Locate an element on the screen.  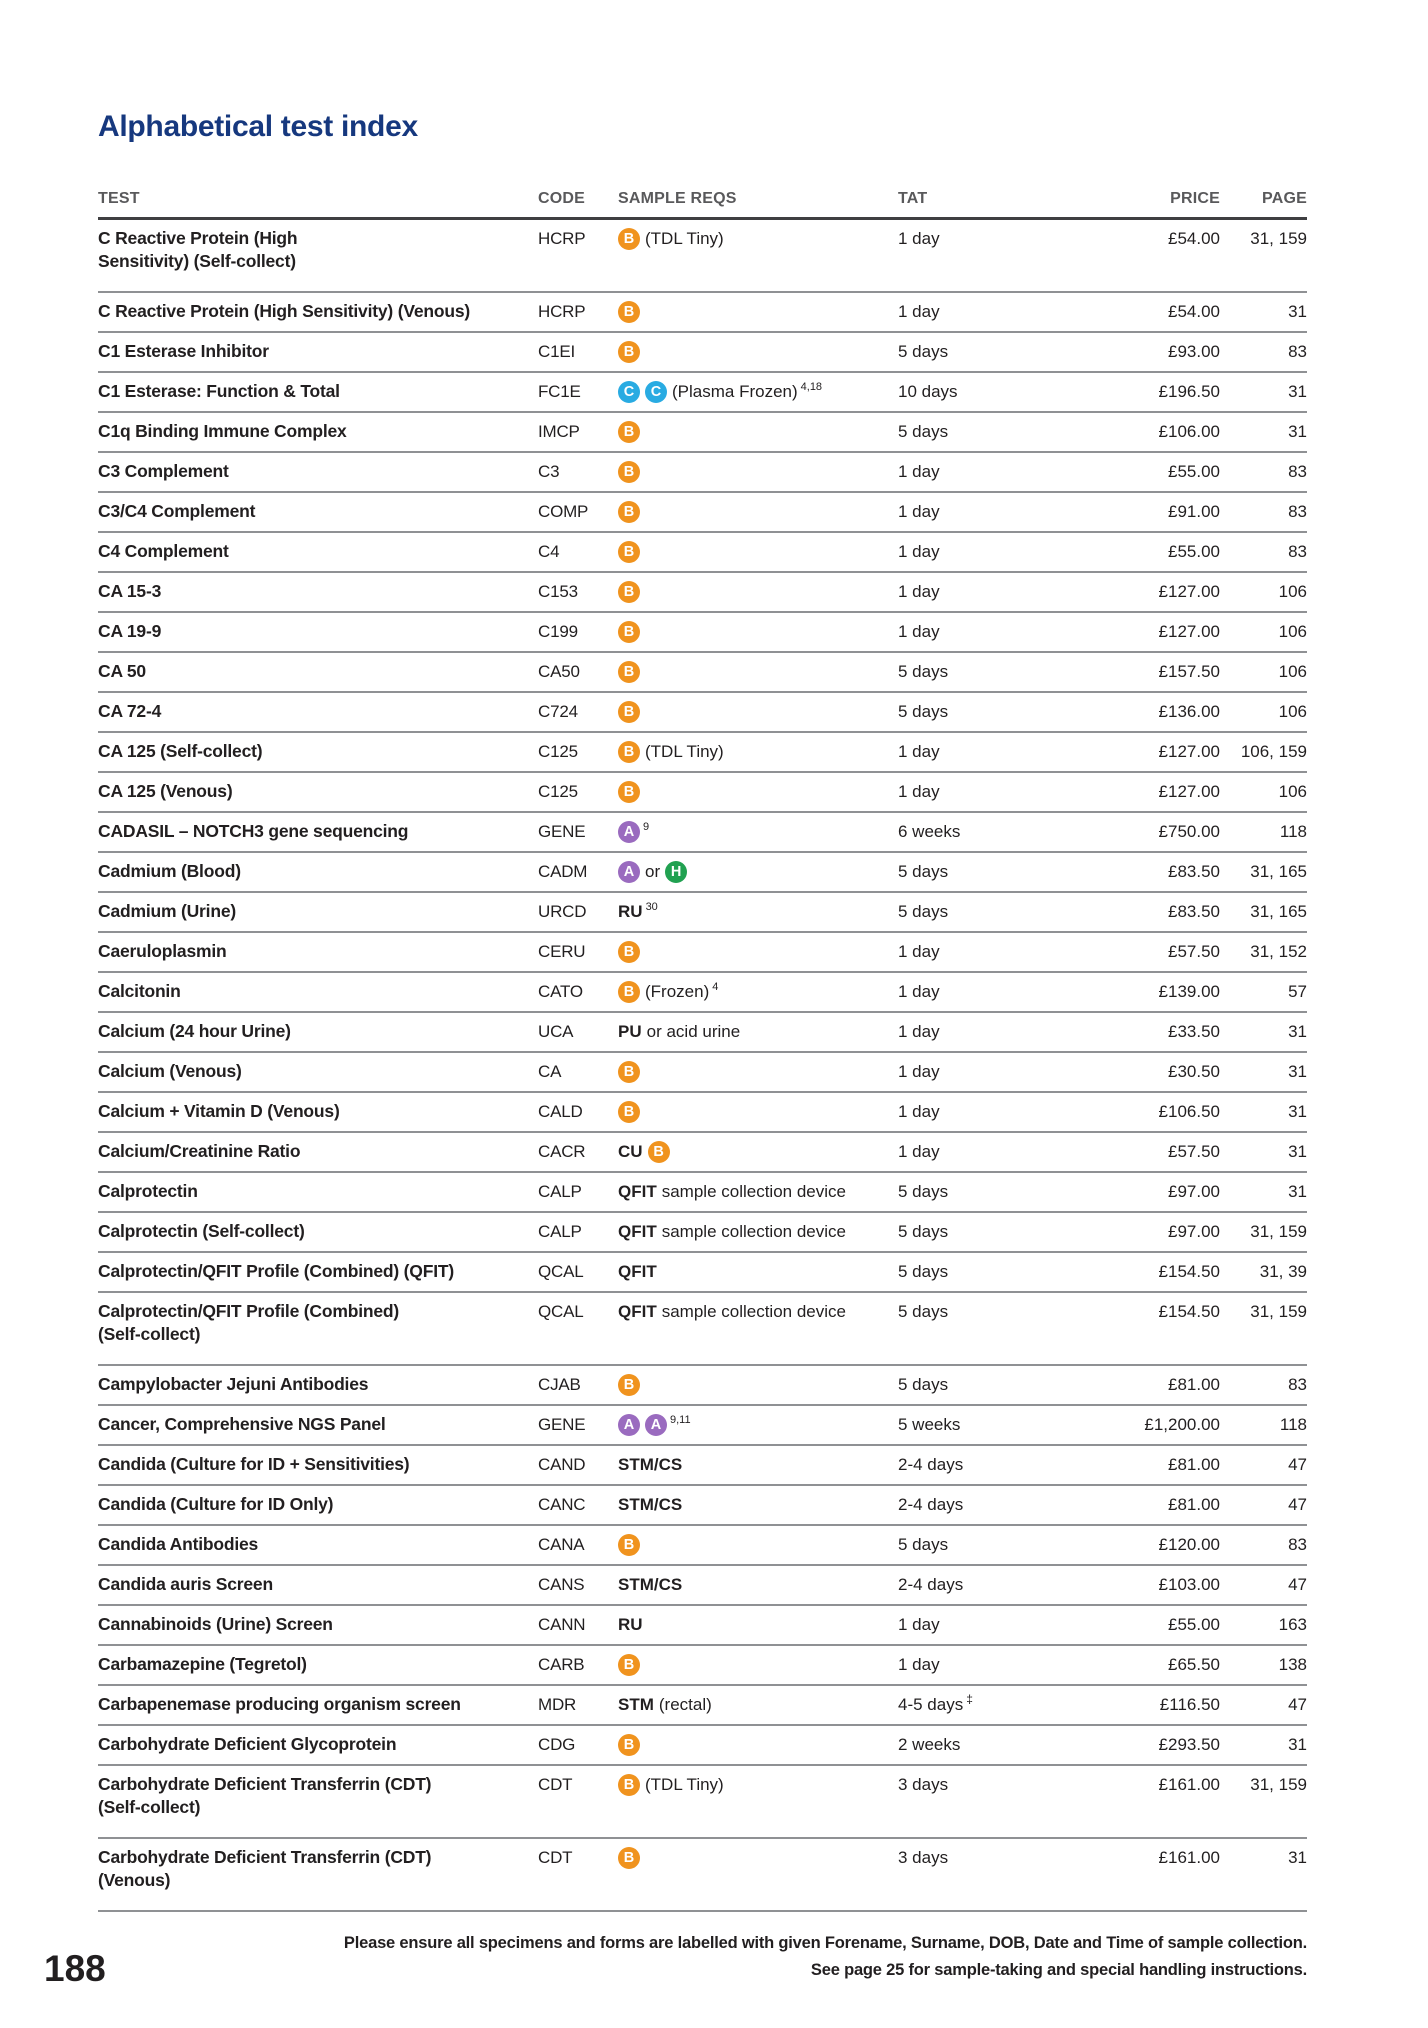
test-code: HCRP is located at coordinates (562, 238).